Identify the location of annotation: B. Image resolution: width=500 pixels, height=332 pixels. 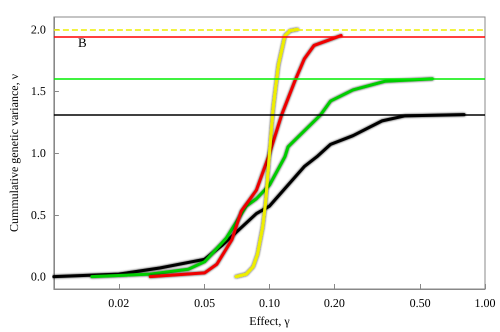
(82, 42).